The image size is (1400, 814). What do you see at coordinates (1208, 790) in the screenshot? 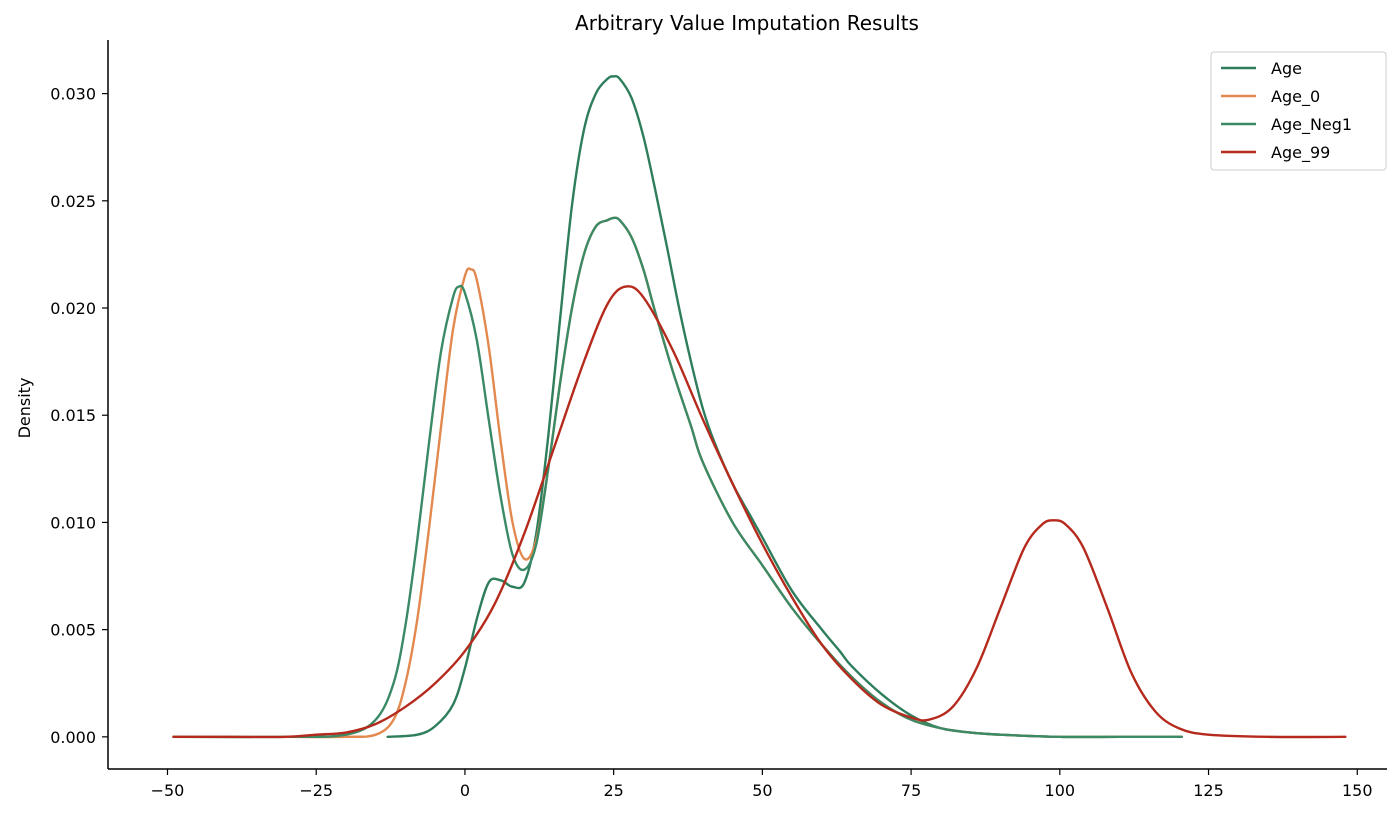
I see `x-tick-label: 125` at bounding box center [1208, 790].